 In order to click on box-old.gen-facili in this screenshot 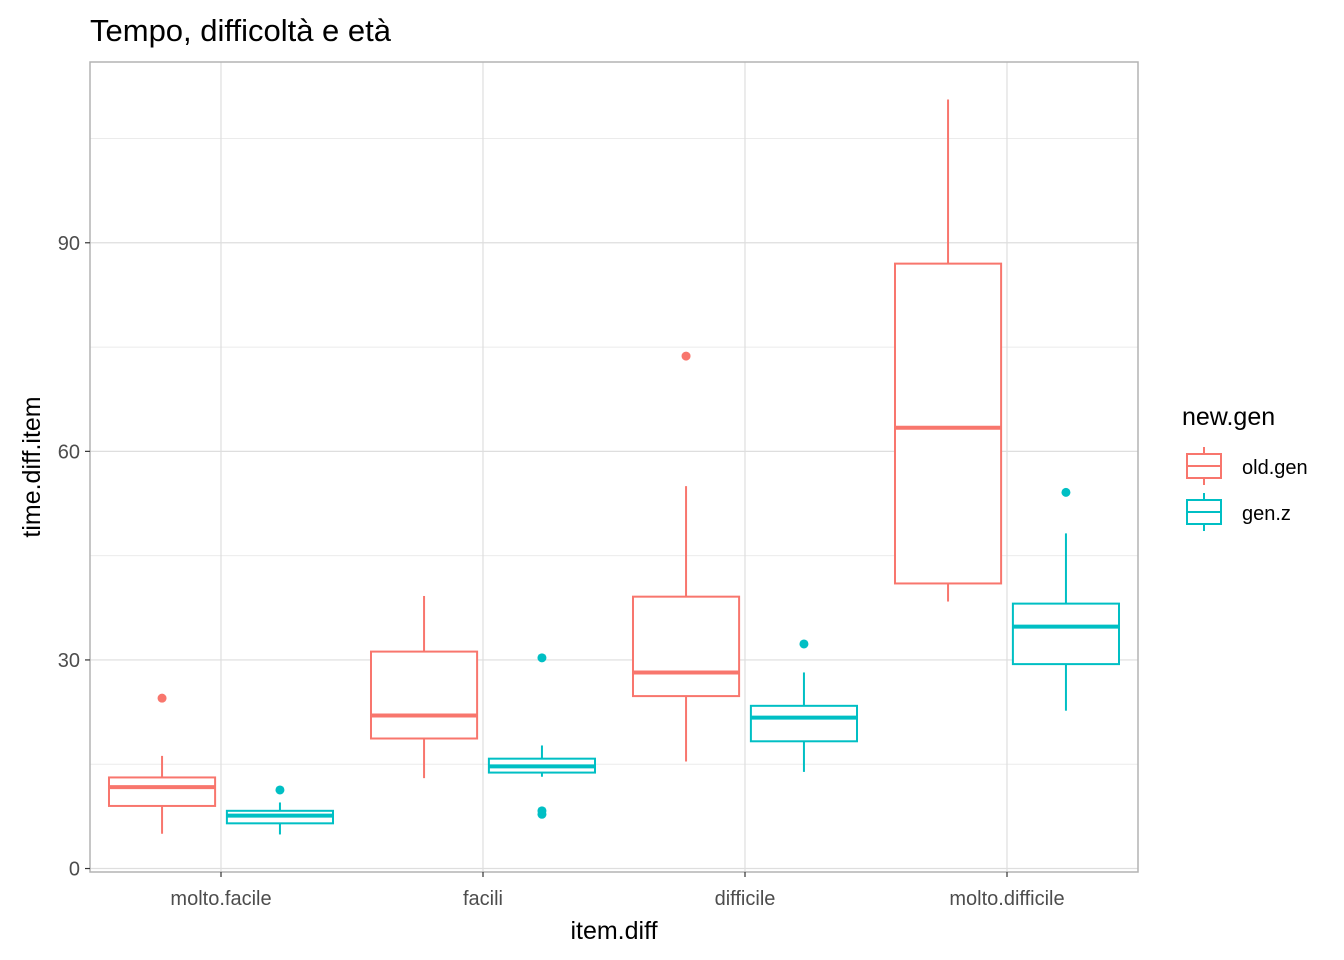, I will do `click(424, 687)`.